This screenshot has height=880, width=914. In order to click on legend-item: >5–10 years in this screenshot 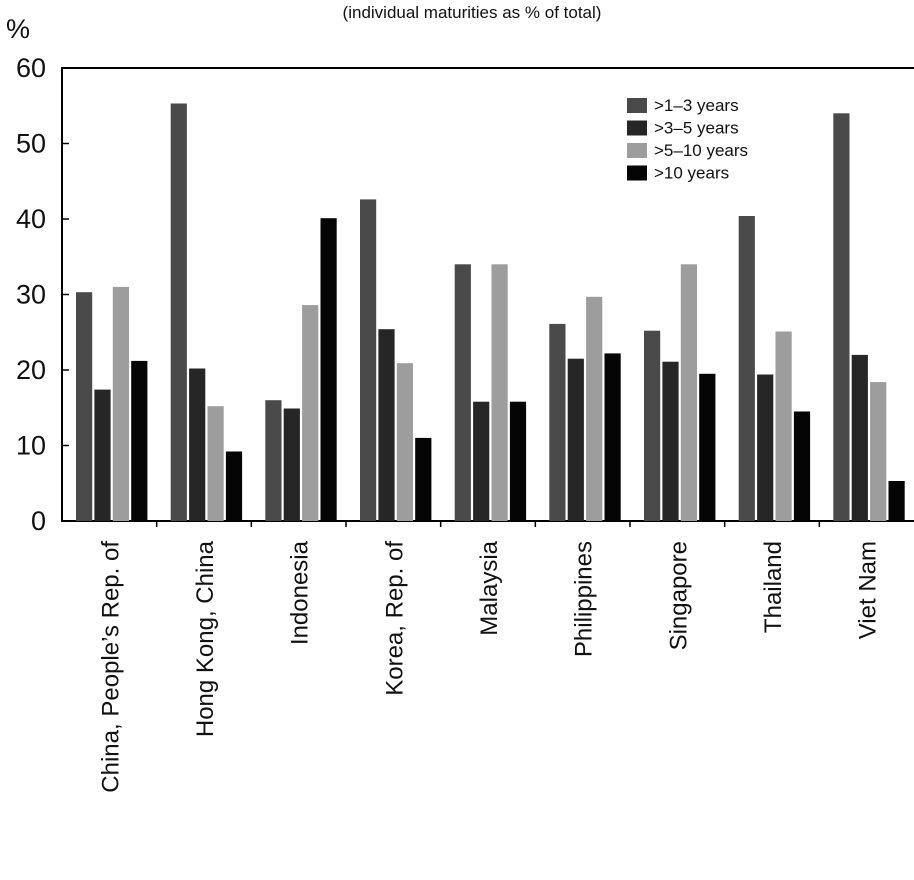, I will do `click(687, 150)`.